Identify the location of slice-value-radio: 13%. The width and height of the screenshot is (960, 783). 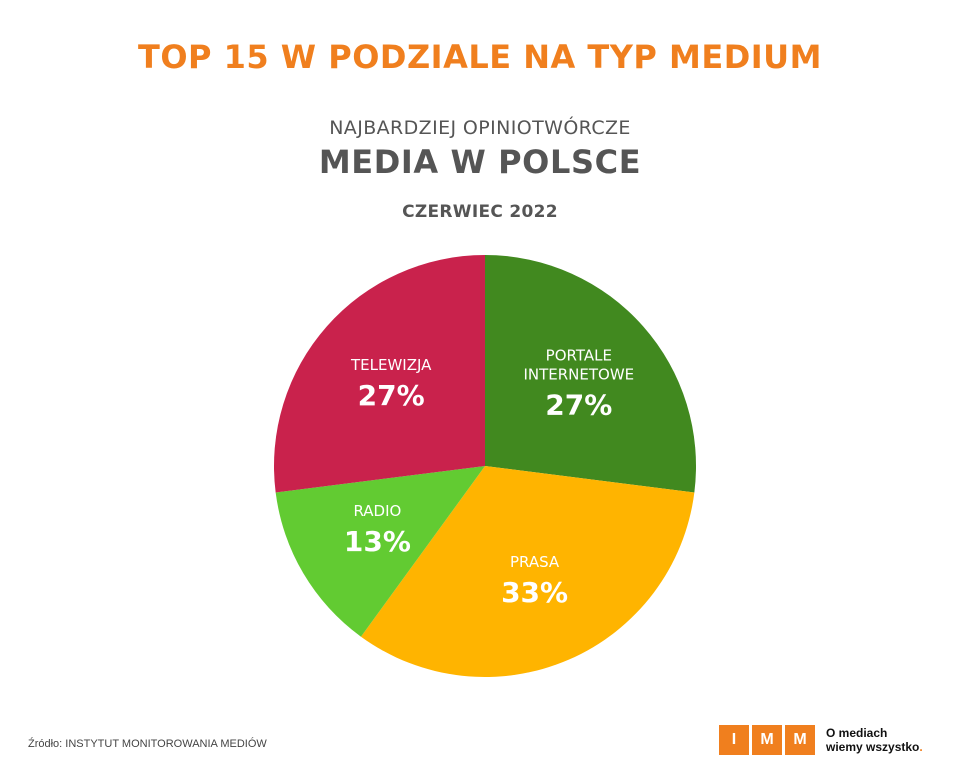
(377, 541).